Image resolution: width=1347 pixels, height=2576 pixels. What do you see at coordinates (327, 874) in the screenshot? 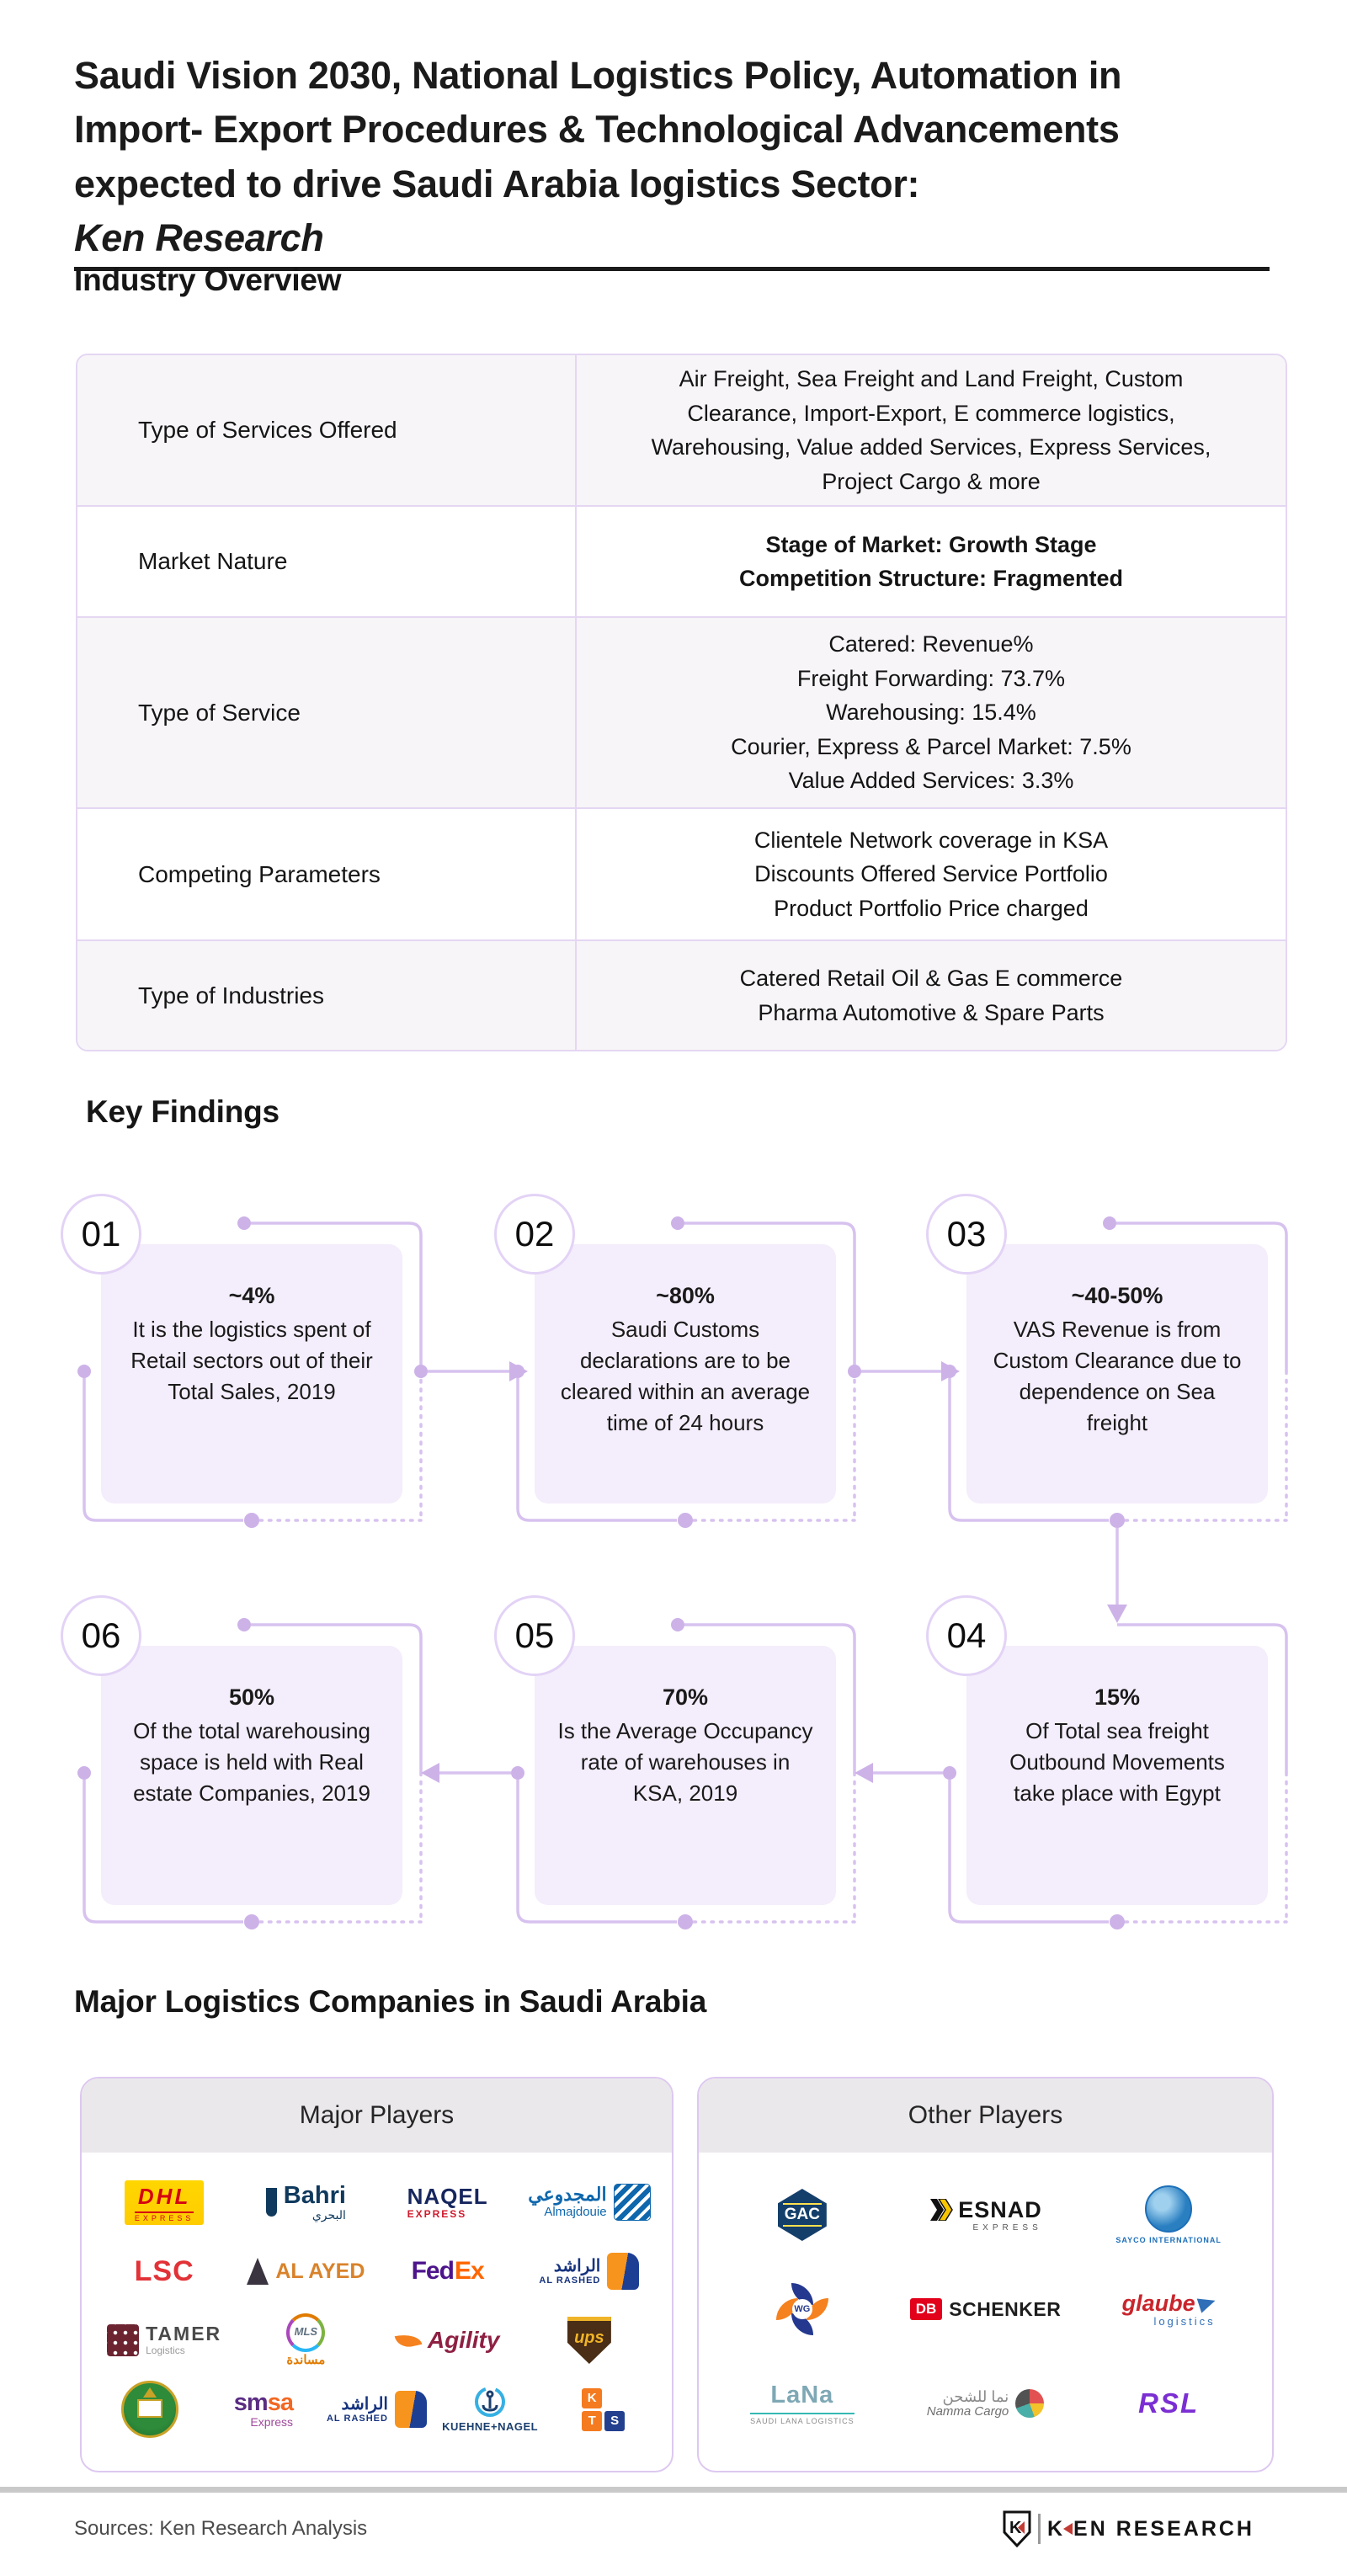
I see `table-row-label: Competing Parameters` at bounding box center [327, 874].